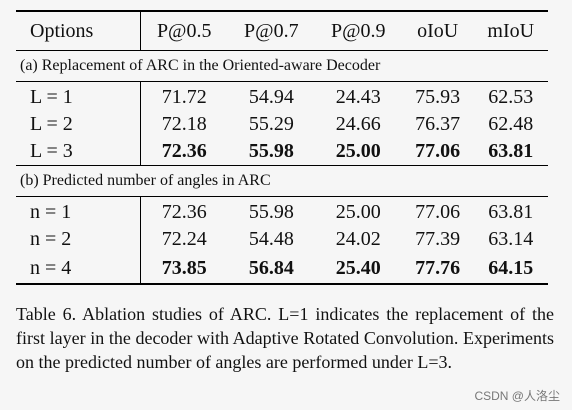  What do you see at coordinates (358, 124) in the screenshot?
I see `cell-p09: 24.66` at bounding box center [358, 124].